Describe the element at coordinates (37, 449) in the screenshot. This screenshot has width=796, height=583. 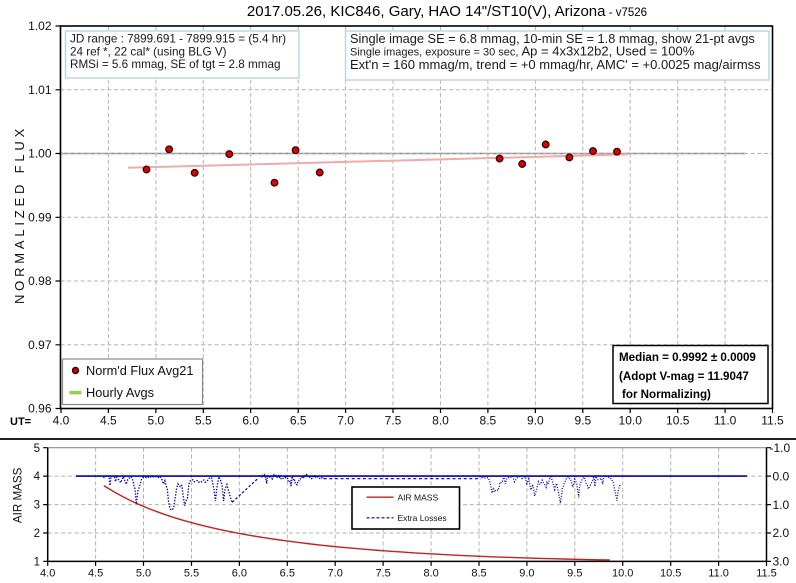
I see `svg-text: 5` at that location.